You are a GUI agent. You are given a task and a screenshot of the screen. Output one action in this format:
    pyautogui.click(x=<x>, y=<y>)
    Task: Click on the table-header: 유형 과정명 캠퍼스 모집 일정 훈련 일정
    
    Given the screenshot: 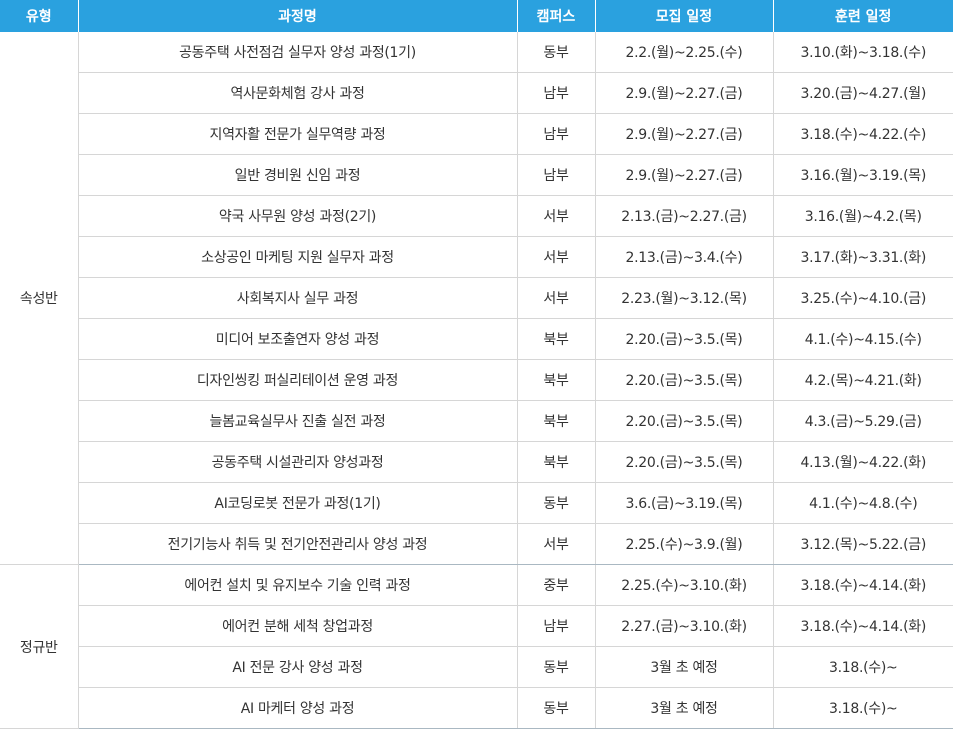 What is the action you would take?
    pyautogui.click(x=476, y=16)
    